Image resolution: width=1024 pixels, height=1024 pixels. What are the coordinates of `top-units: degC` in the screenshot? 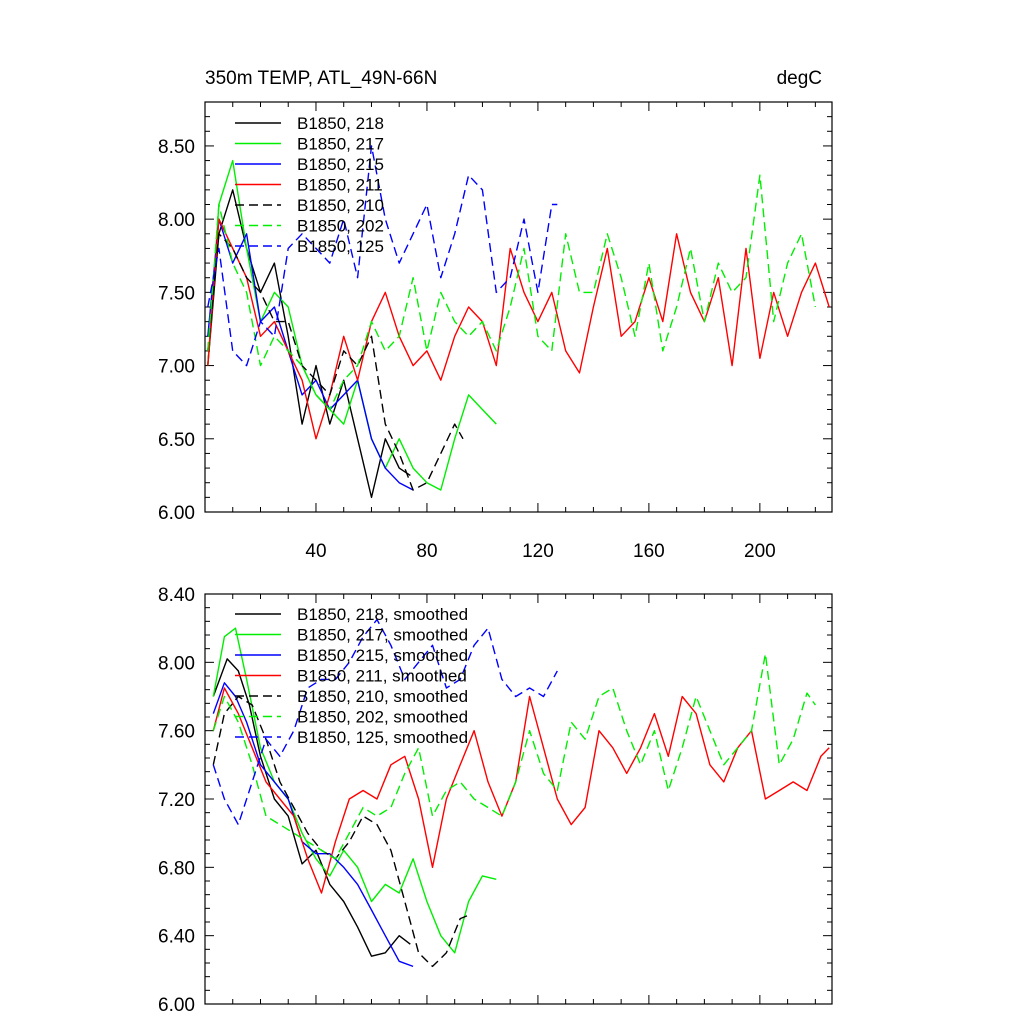 It's located at (799, 78).